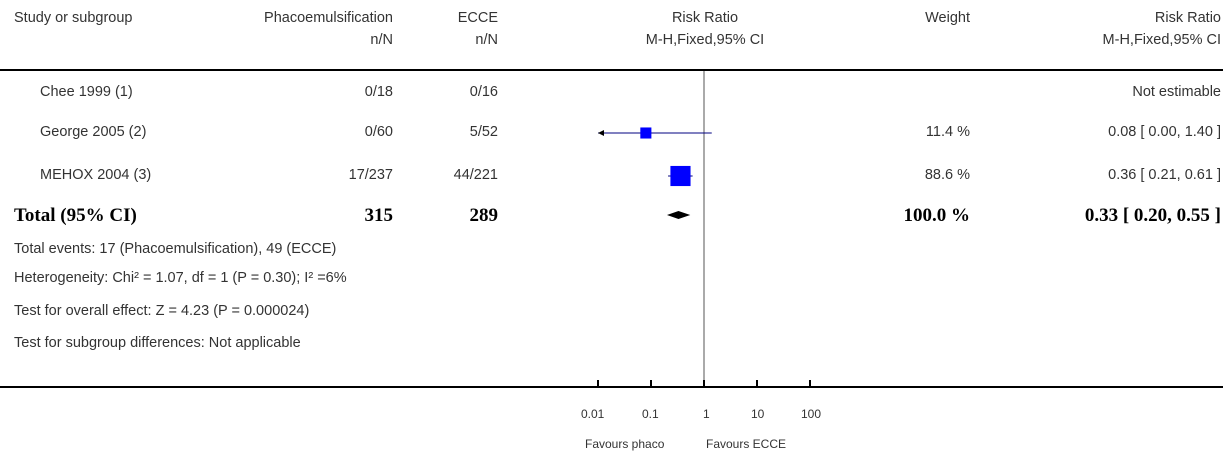  I want to click on footer-rule, so click(611, 387).